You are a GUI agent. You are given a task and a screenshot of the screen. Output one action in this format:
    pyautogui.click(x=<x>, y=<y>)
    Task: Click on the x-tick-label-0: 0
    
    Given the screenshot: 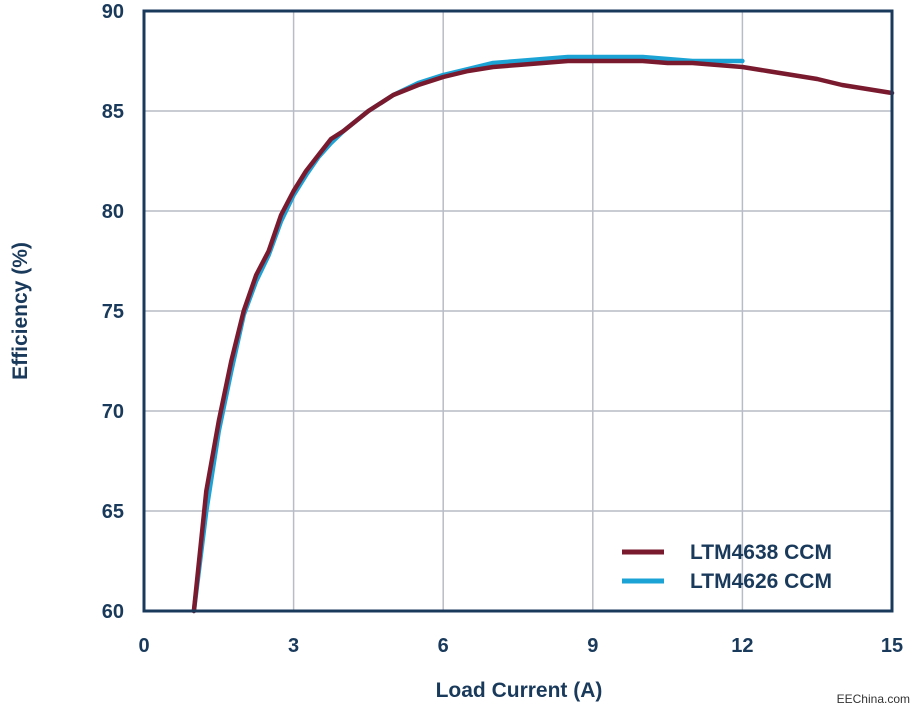 What is the action you would take?
    pyautogui.click(x=143, y=646)
    